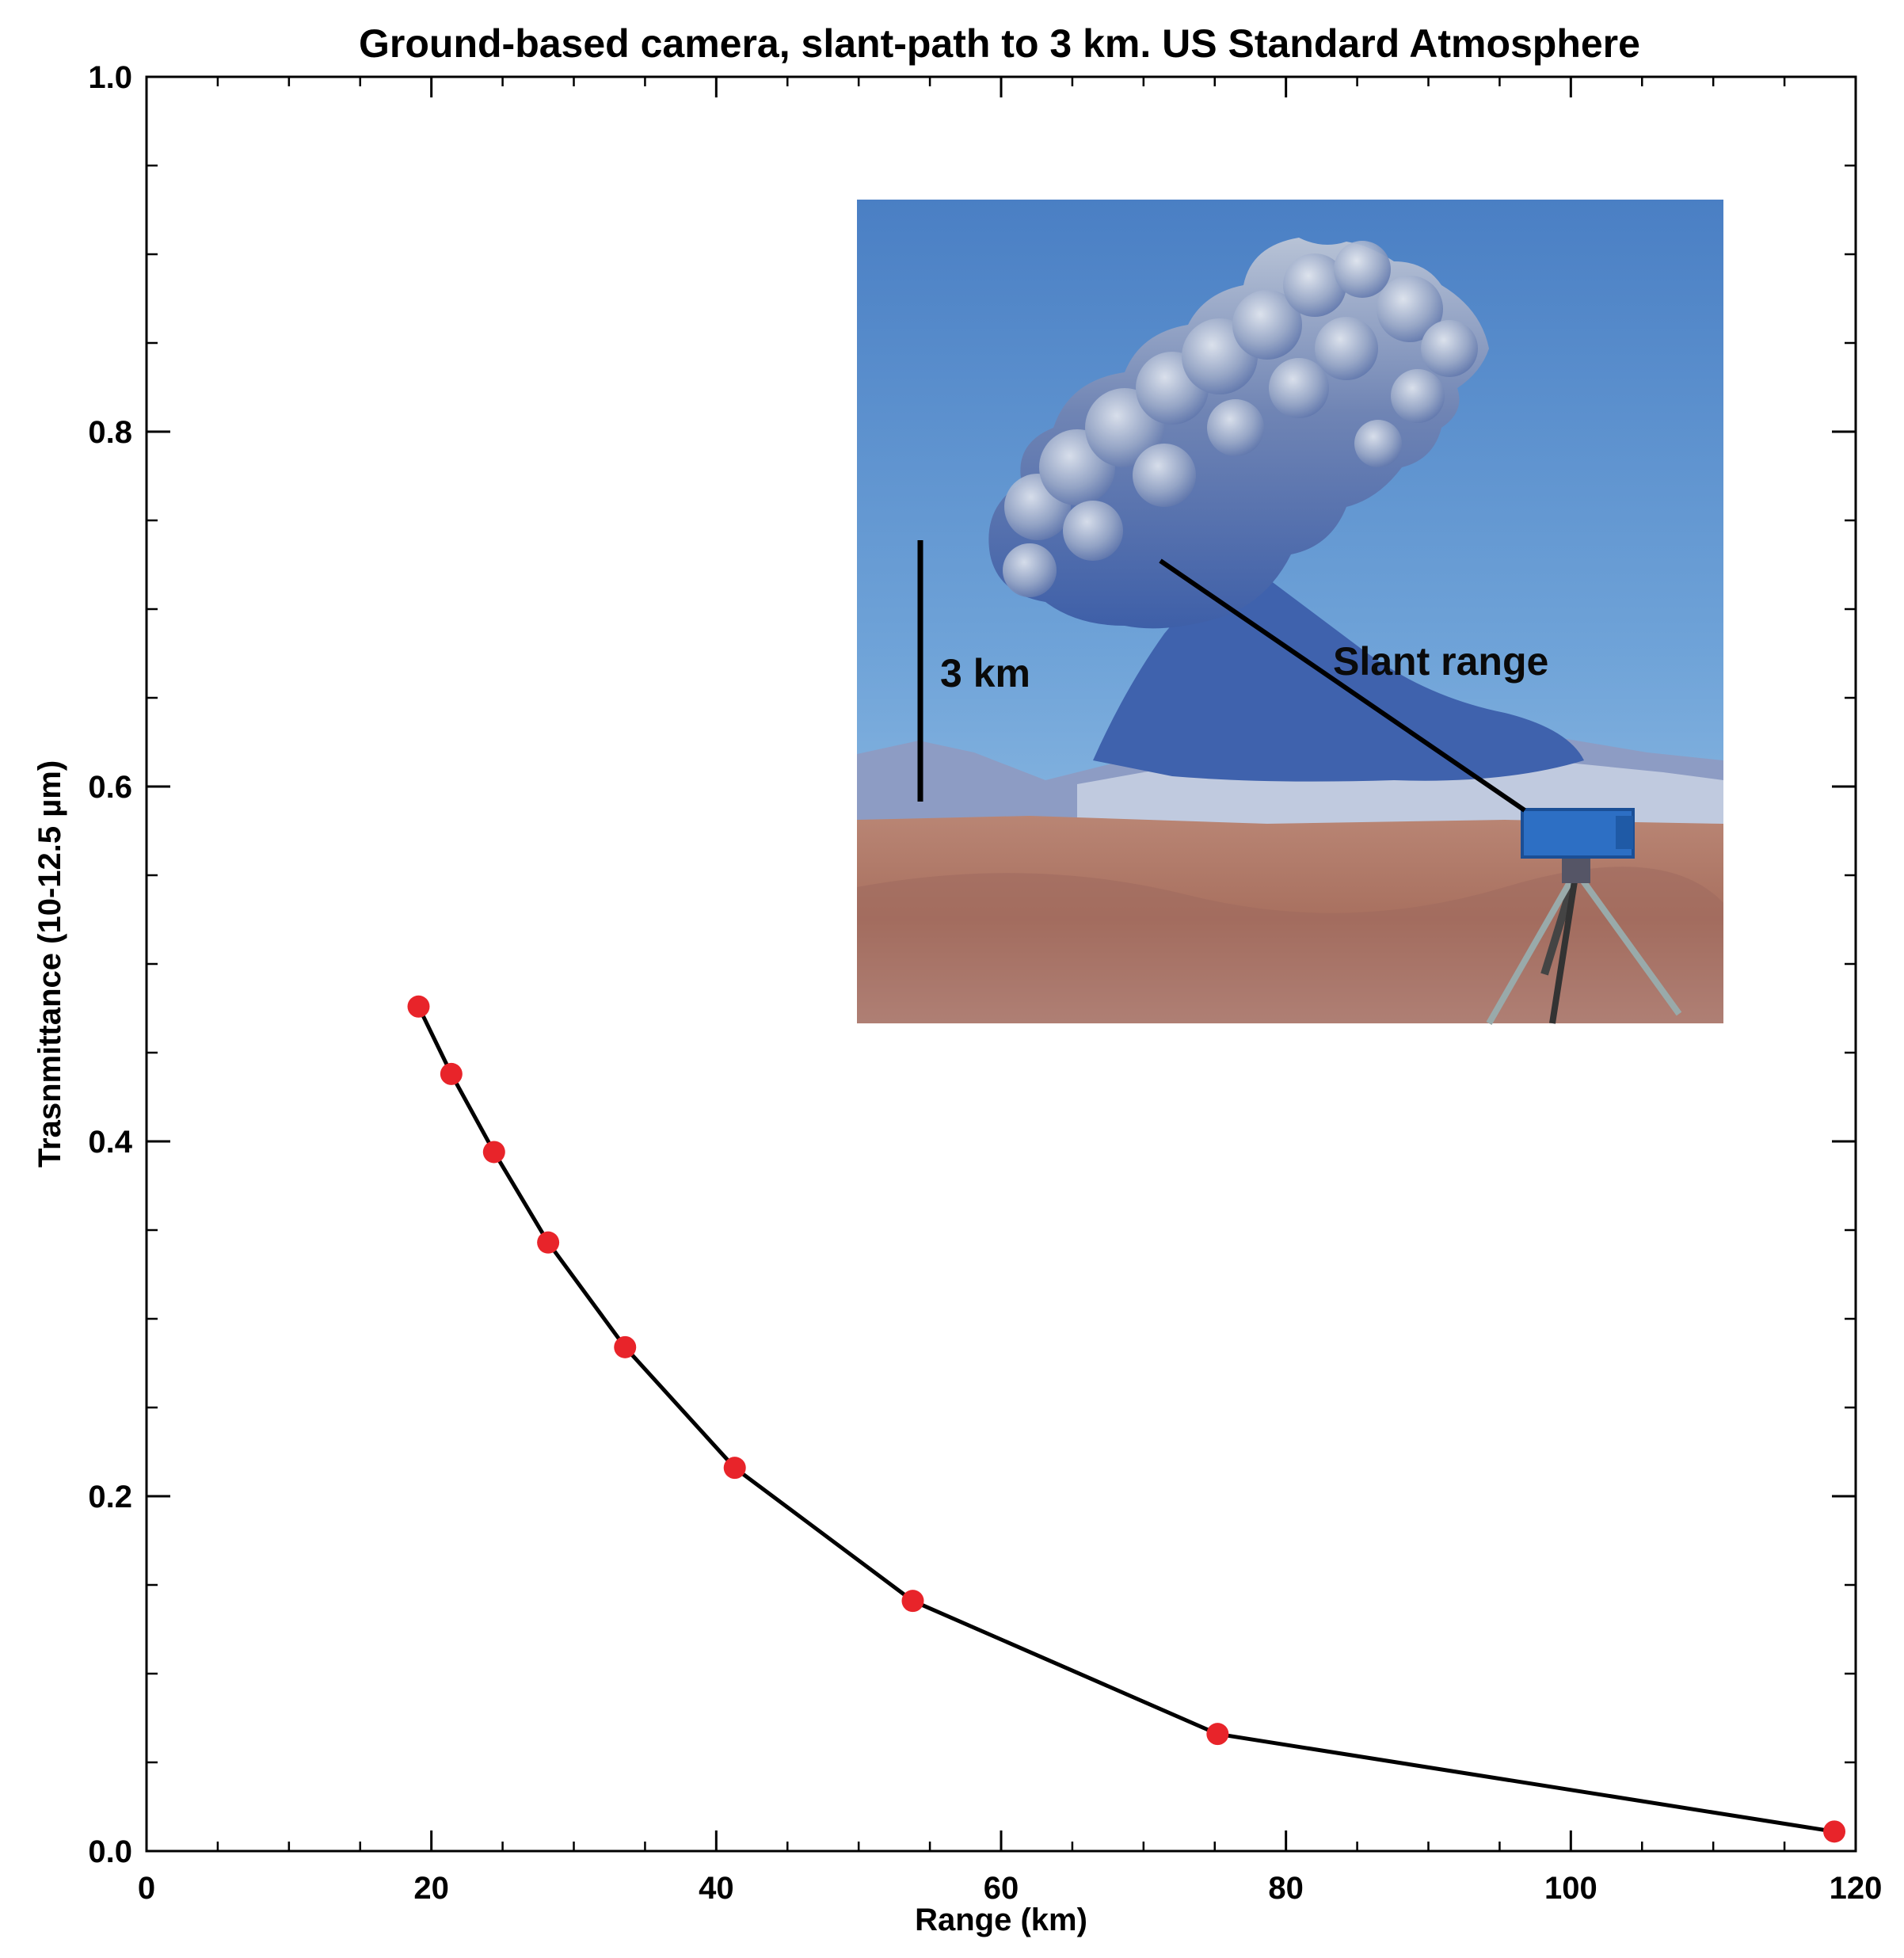 Image resolution: width=1904 pixels, height=1958 pixels. Describe the element at coordinates (1570, 1889) in the screenshot. I see `x-tick-label: 100` at that location.